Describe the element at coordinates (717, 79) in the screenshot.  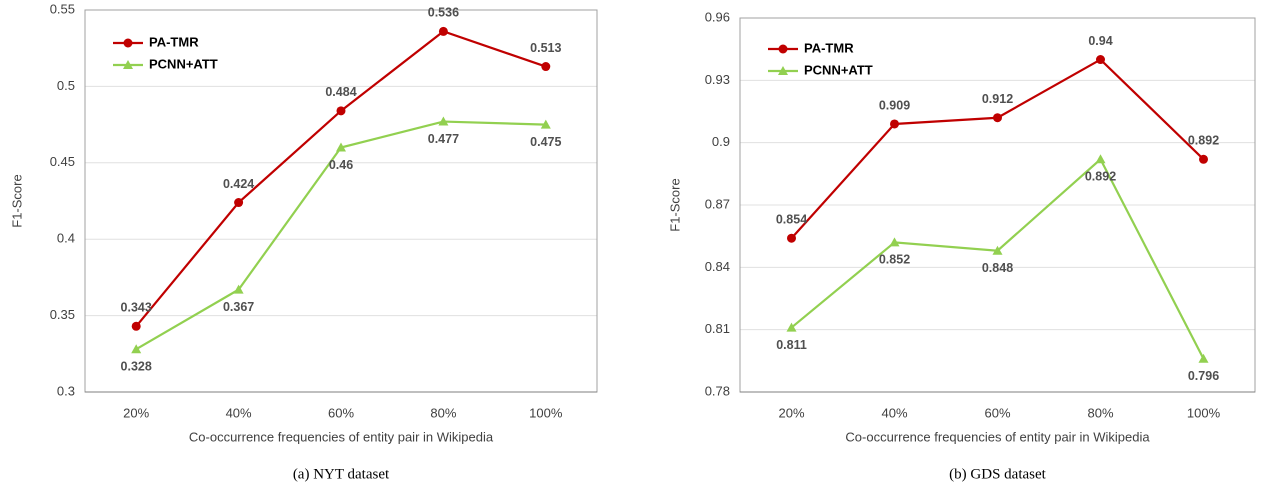
I see `y-tick-label: 0.93` at that location.